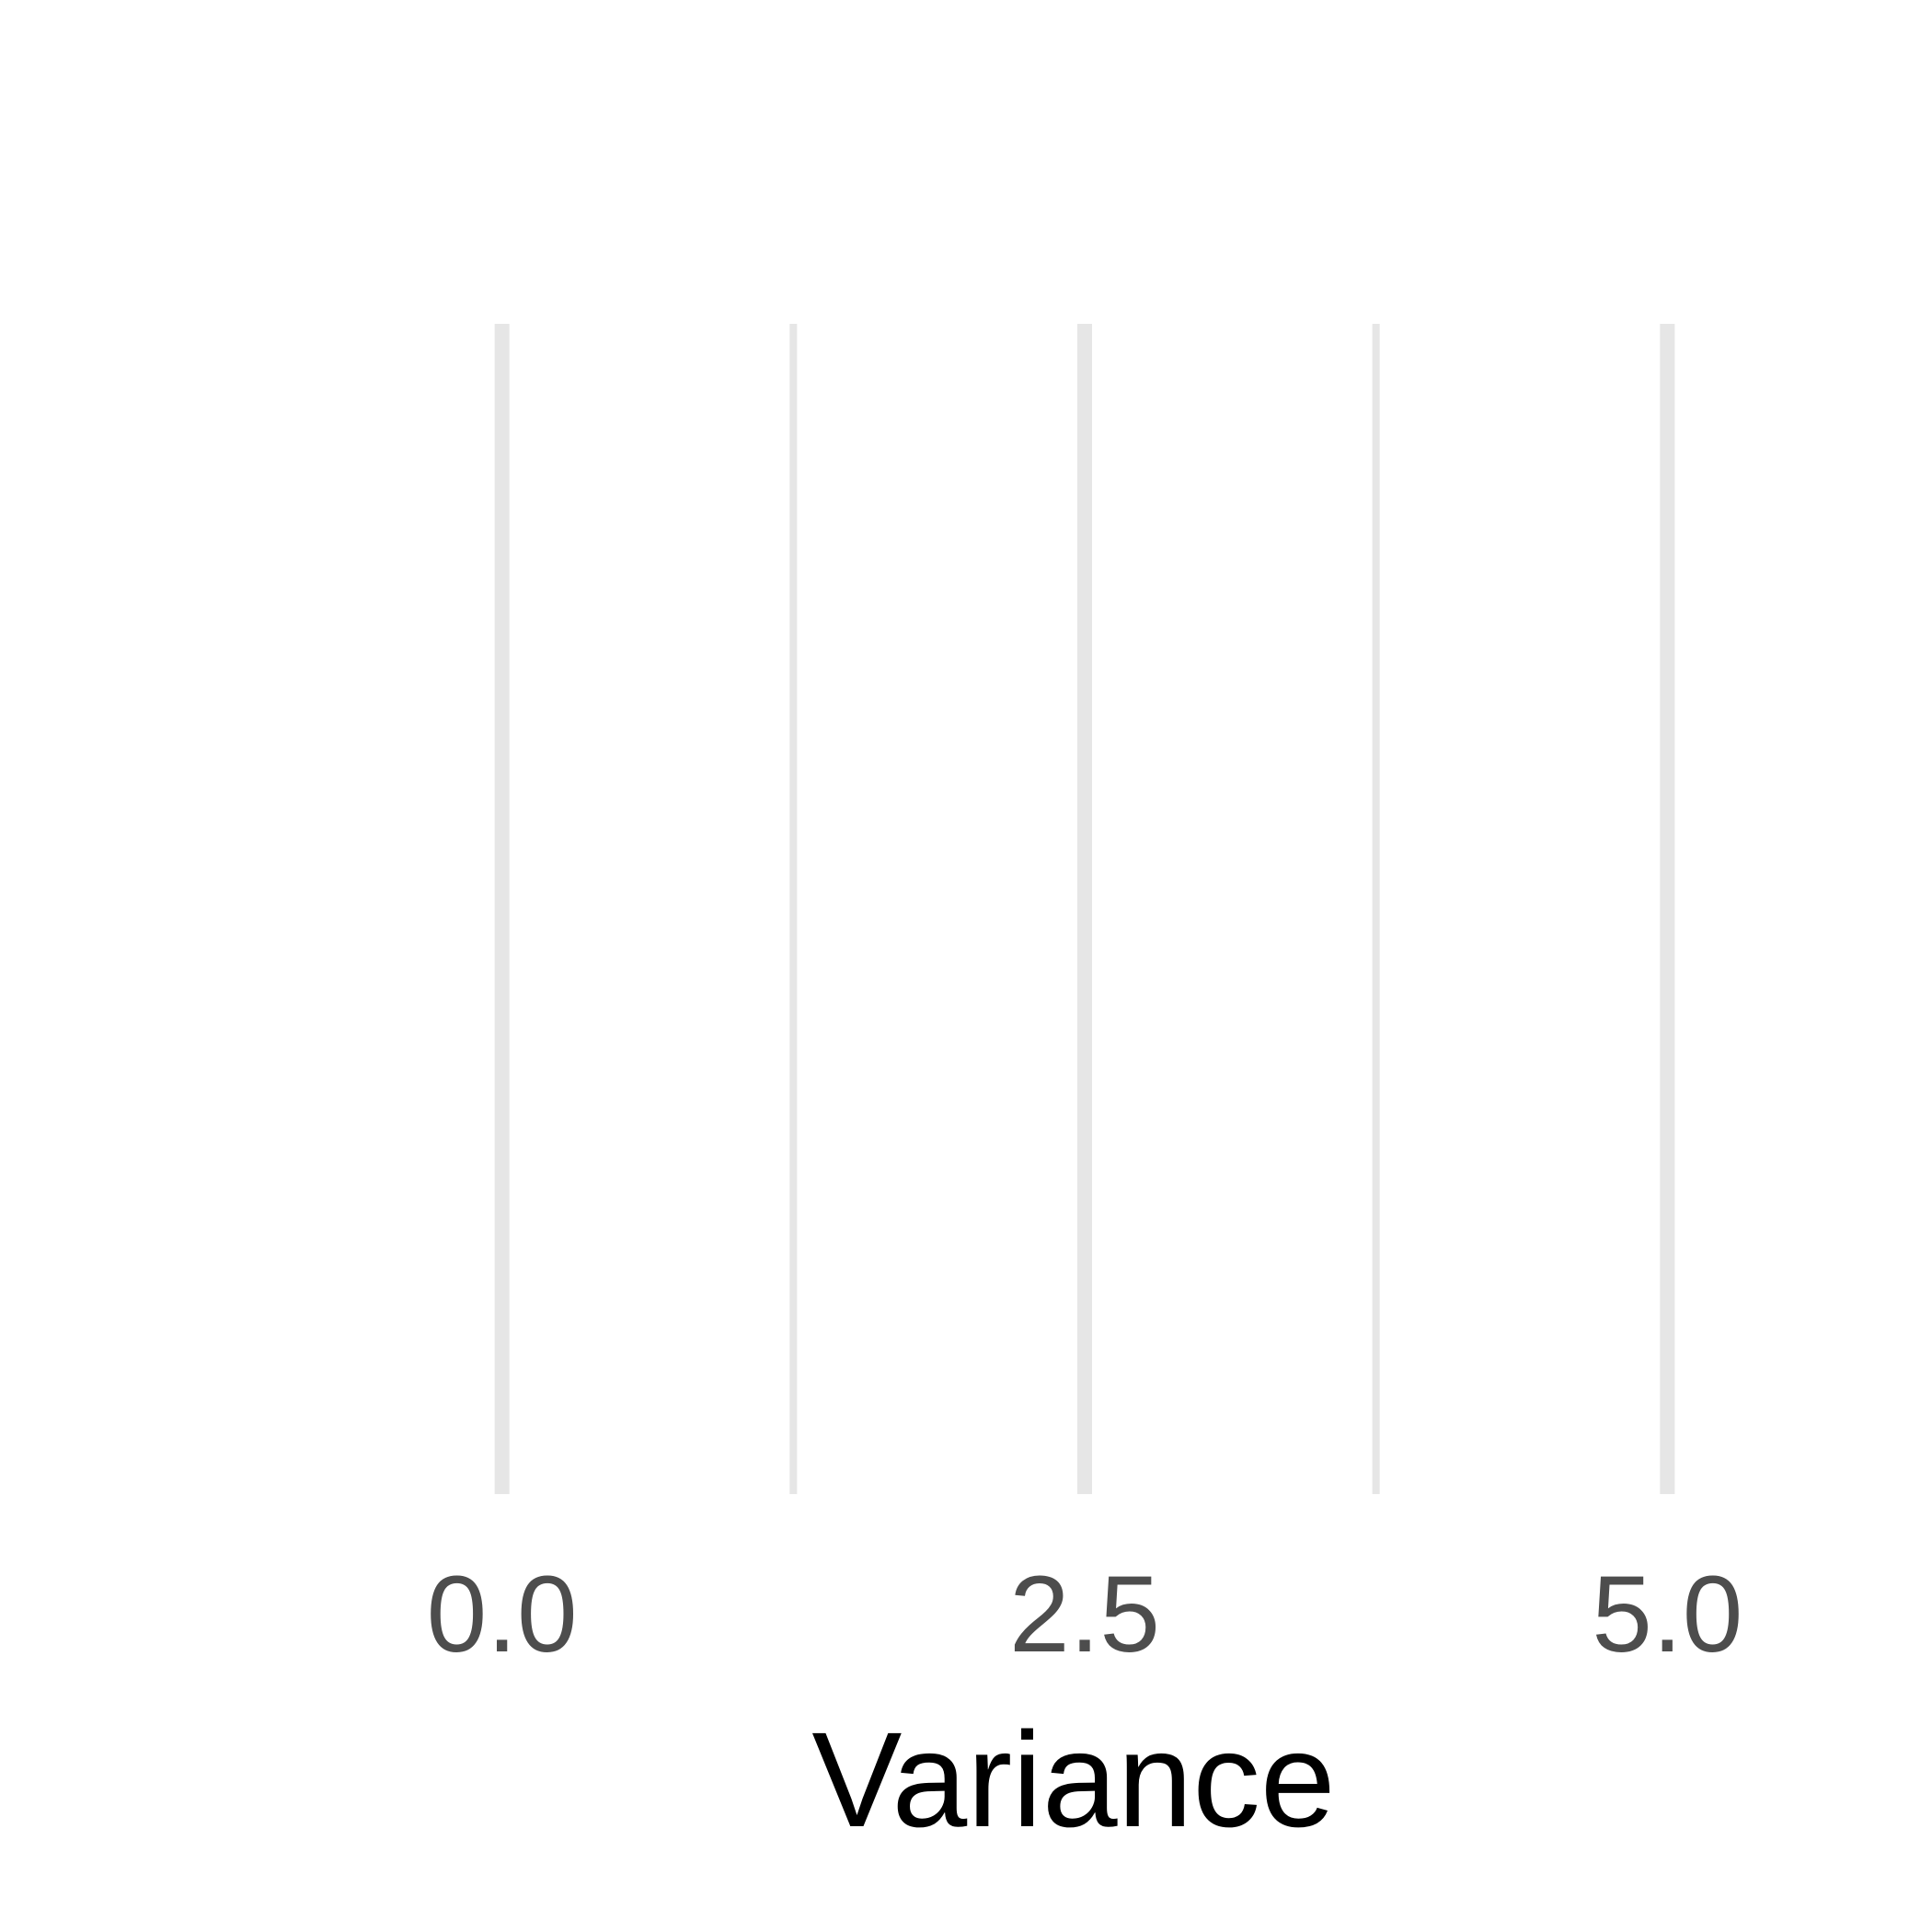  What do you see at coordinates (1073, 1780) in the screenshot?
I see `x-axis-title: Variance` at bounding box center [1073, 1780].